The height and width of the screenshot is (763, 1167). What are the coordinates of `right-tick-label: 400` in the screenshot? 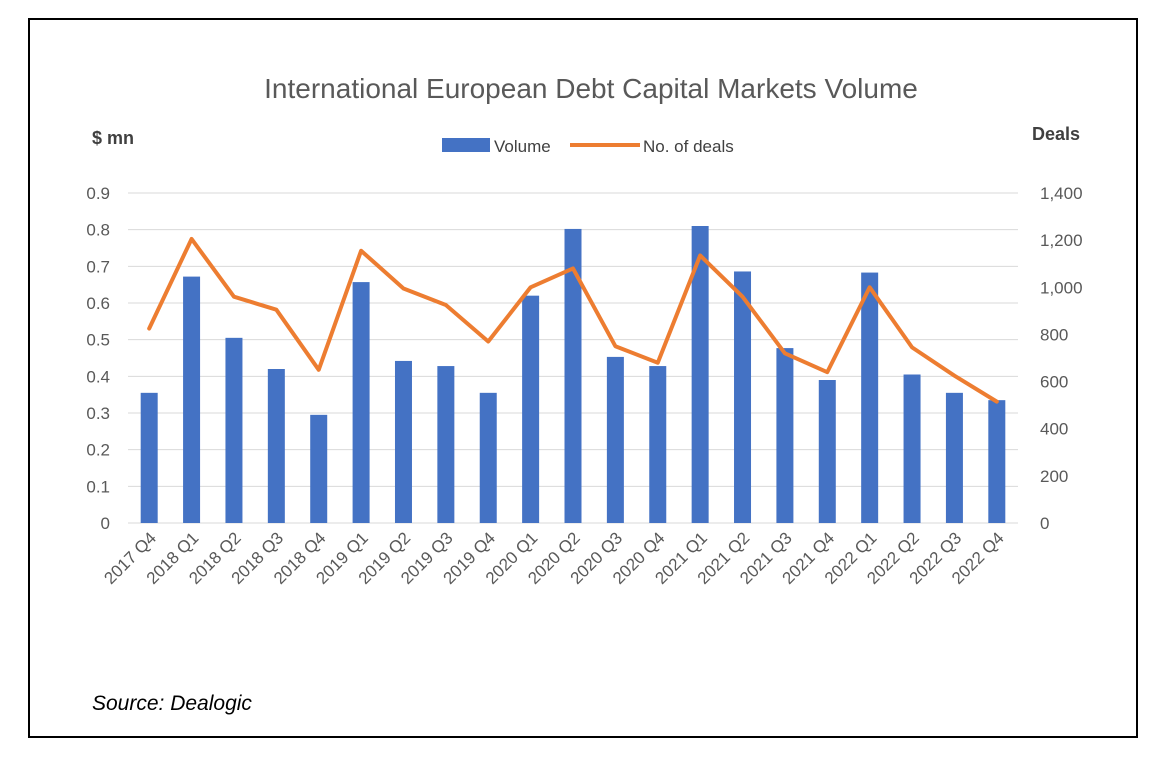 It's located at (1054, 429).